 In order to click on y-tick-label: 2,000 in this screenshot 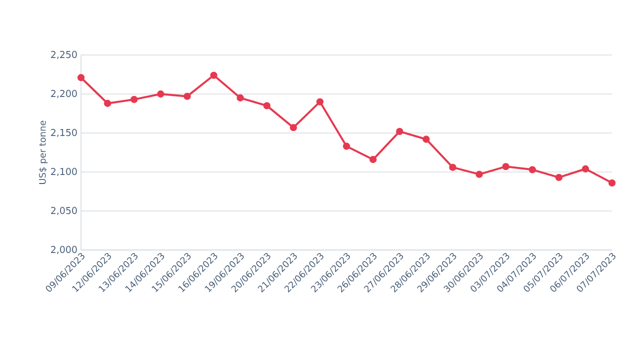, I will do `click(64, 250)`.